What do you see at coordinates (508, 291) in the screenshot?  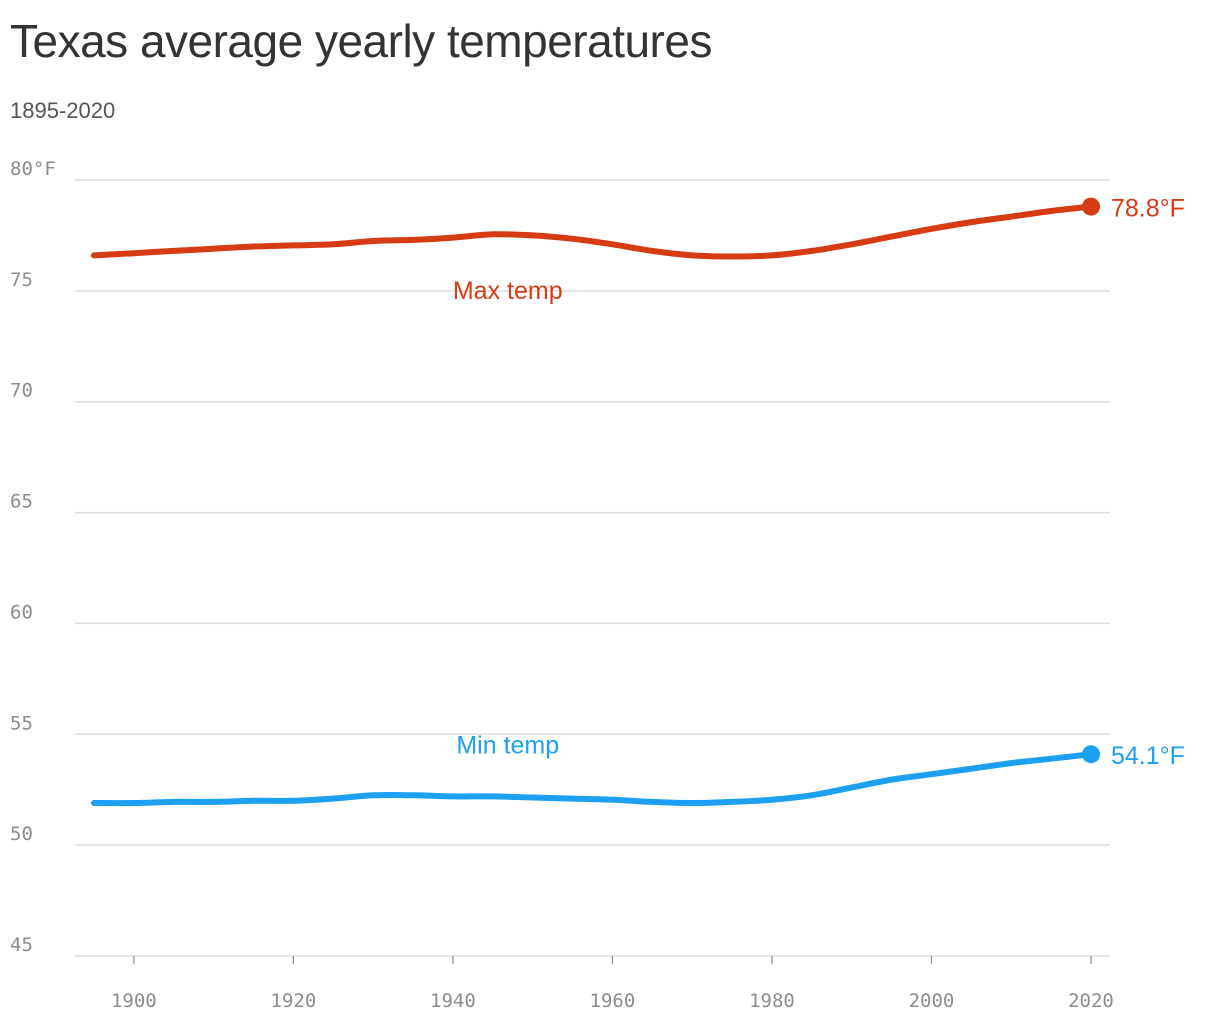 I see `series-label-max-temp: Max temp` at bounding box center [508, 291].